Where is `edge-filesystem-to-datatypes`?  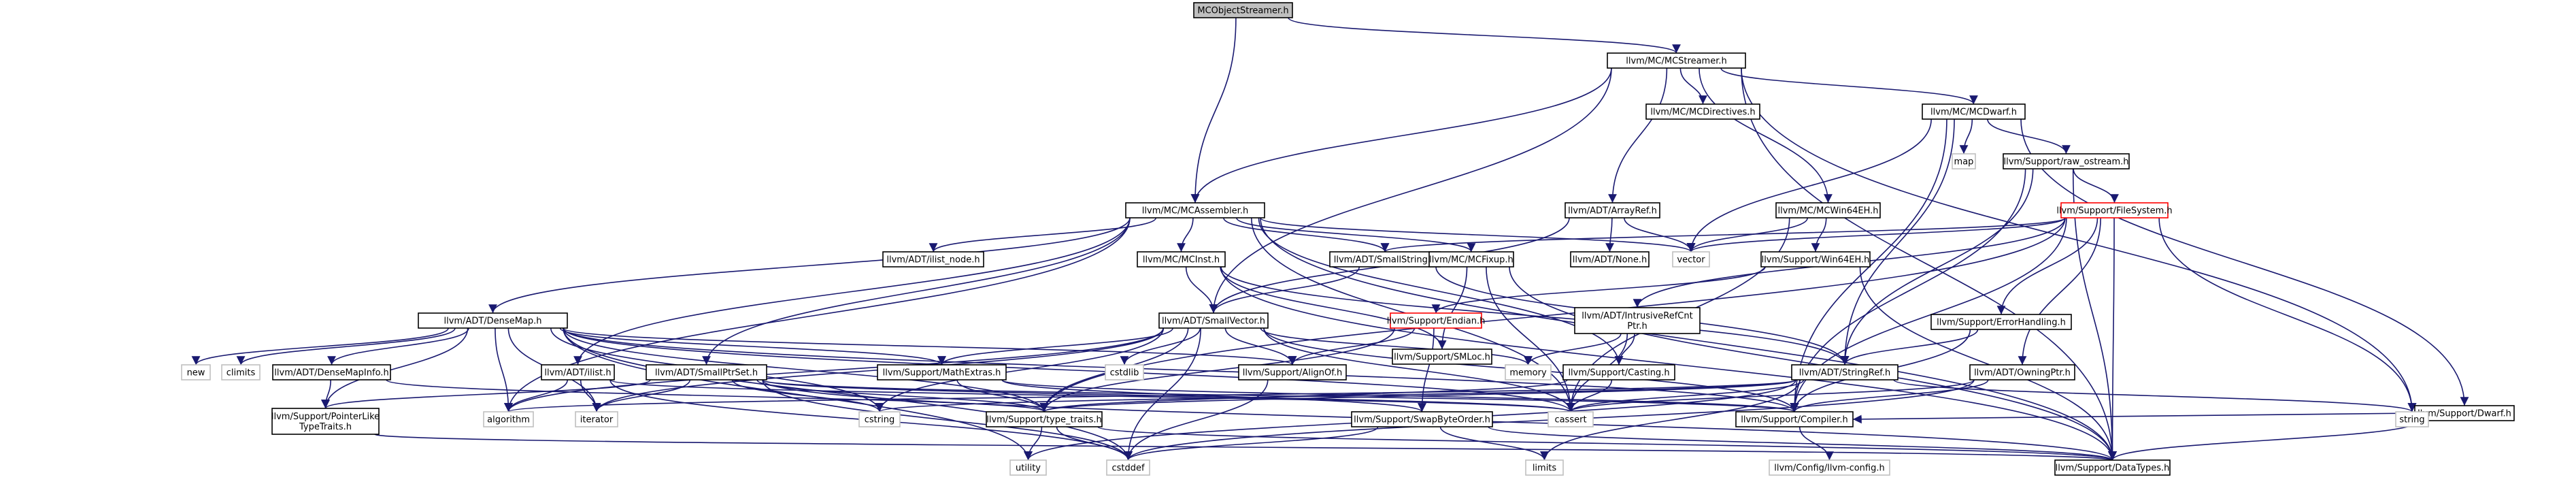 edge-filesystem-to-datatypes is located at coordinates (2112, 339).